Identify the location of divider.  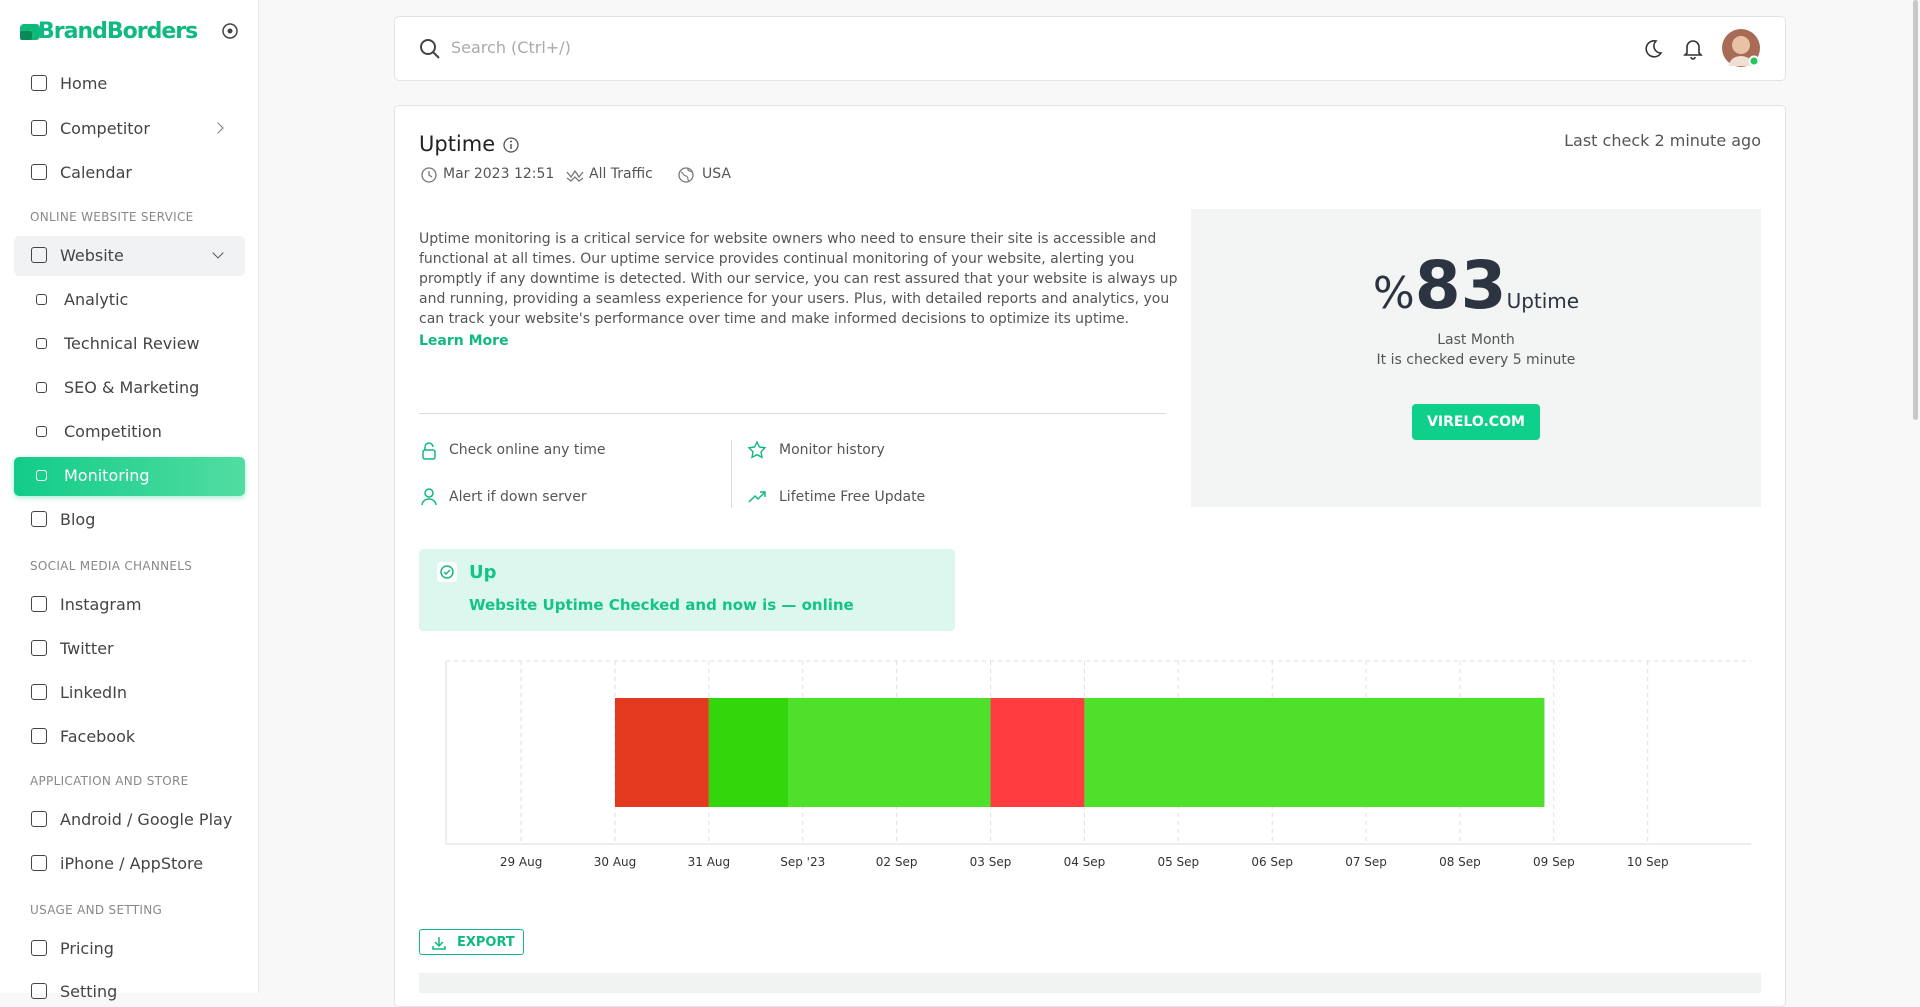
(792, 413).